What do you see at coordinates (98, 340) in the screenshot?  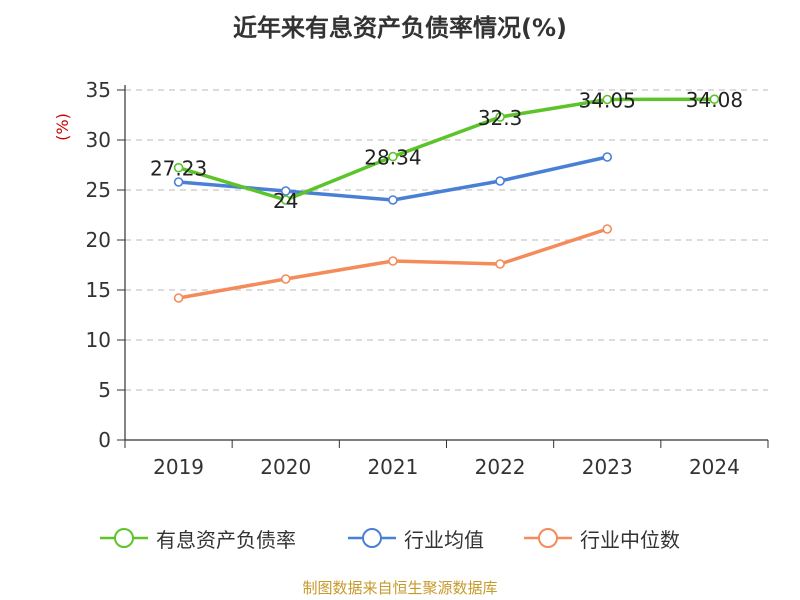 I see `y-tick-label: 10` at bounding box center [98, 340].